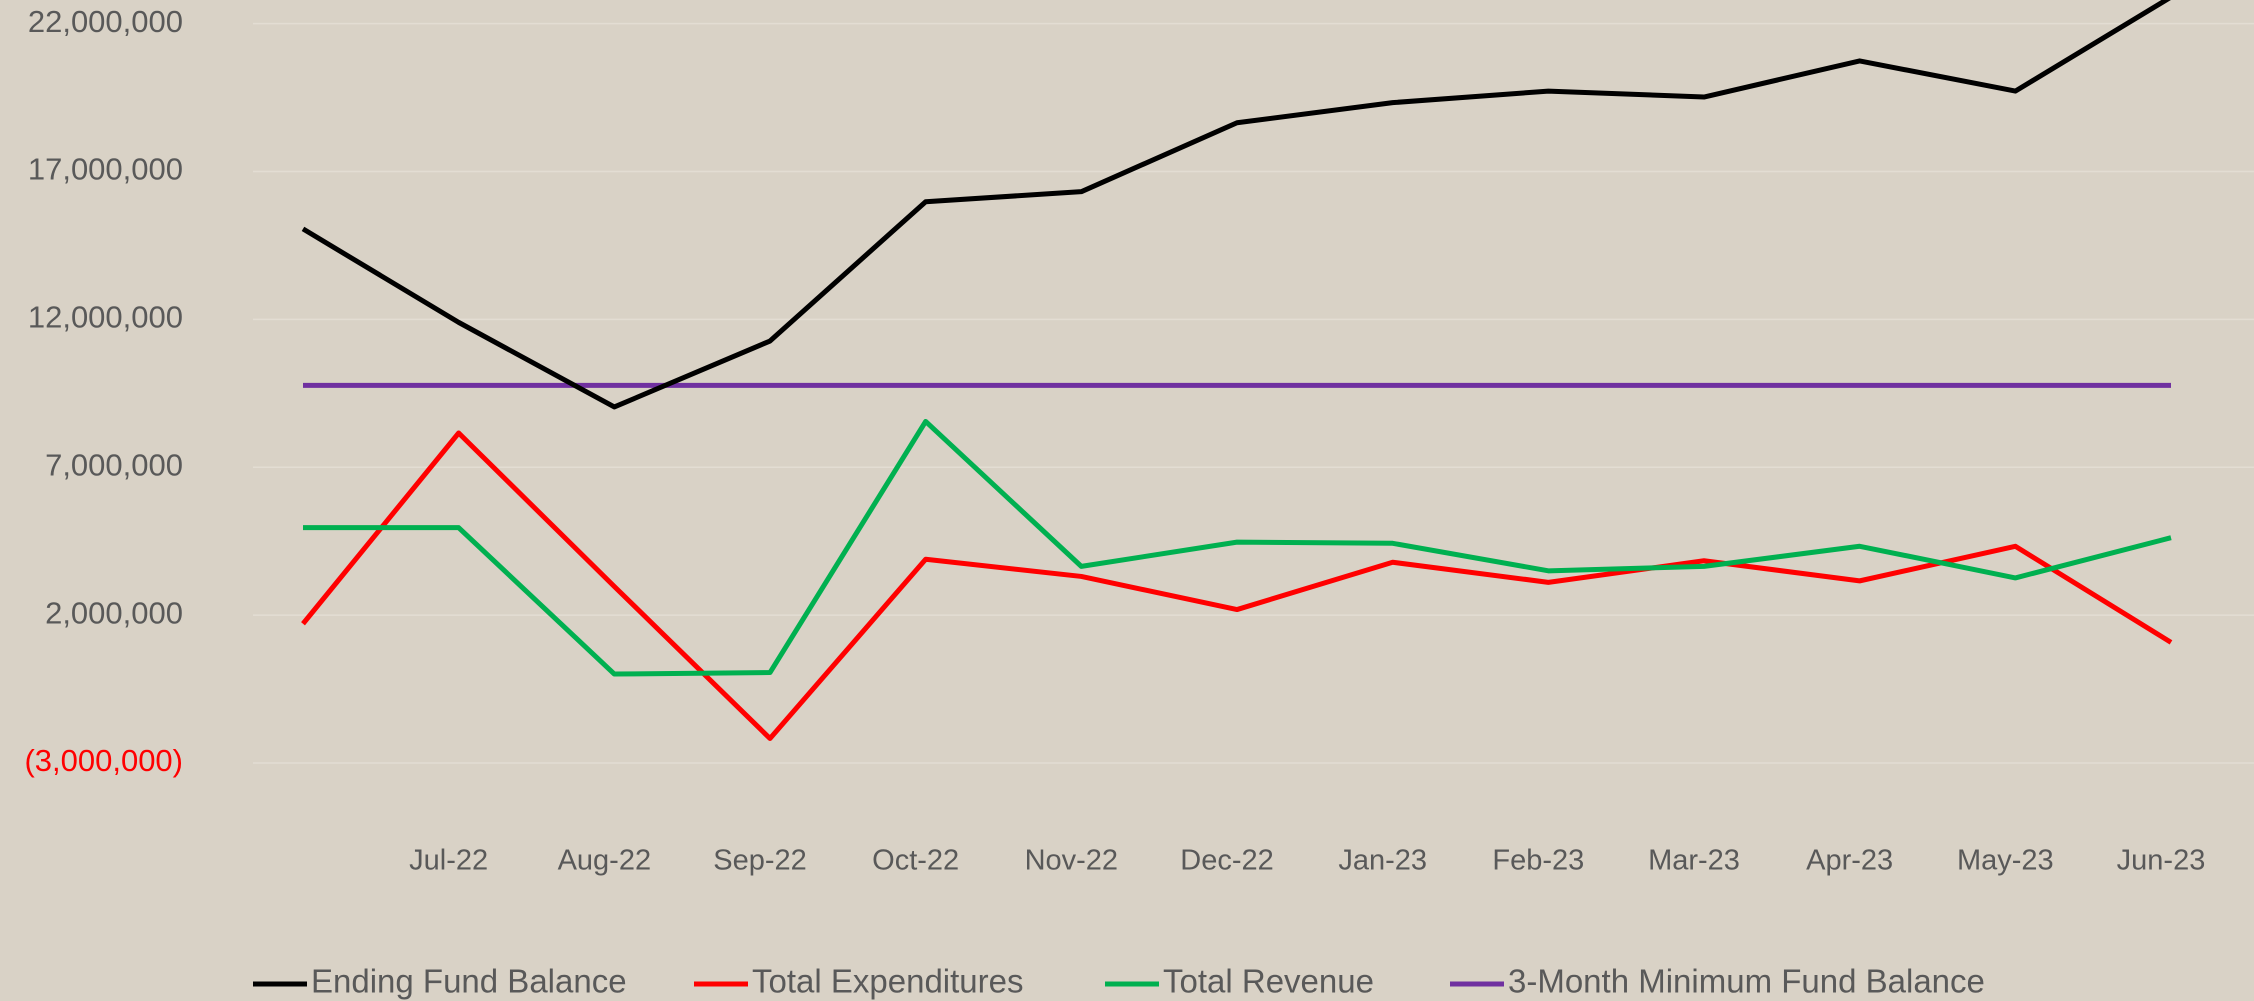  I want to click on y-tick-label: 22,000,000, so click(105, 21).